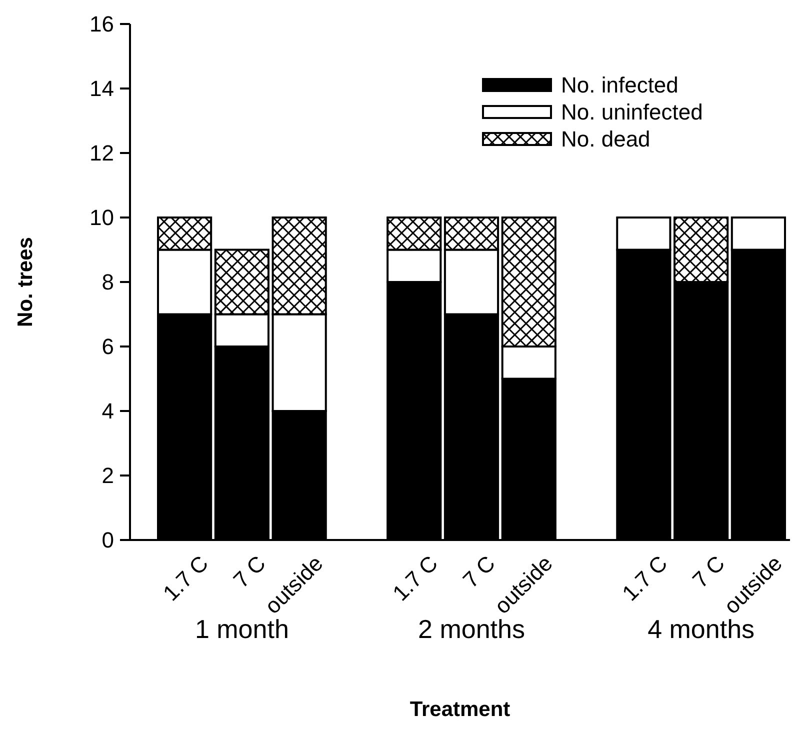 This screenshot has height=747, width=792. What do you see at coordinates (102, 217) in the screenshot?
I see `y-tick-label: 10` at bounding box center [102, 217].